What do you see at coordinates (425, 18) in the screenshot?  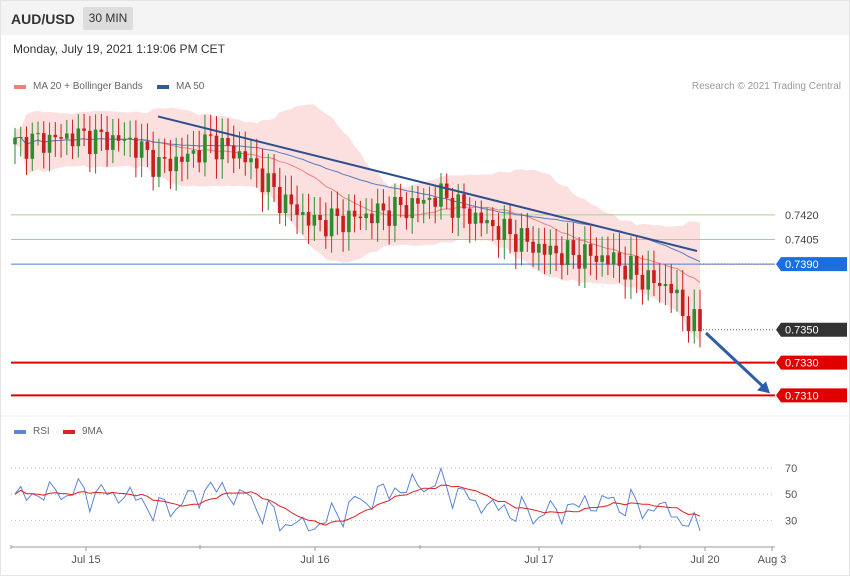 I see `header-bar` at bounding box center [425, 18].